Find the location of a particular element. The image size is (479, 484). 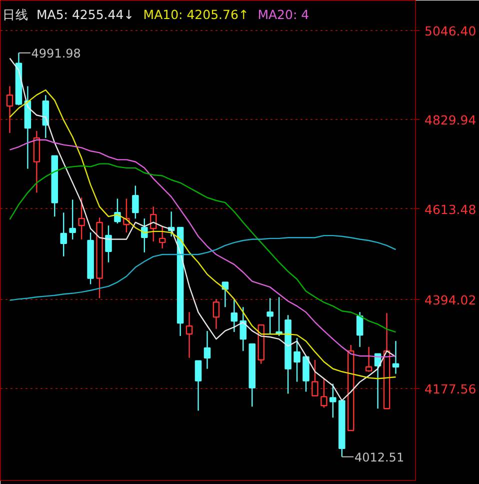

line-series is located at coordinates (202, 267).